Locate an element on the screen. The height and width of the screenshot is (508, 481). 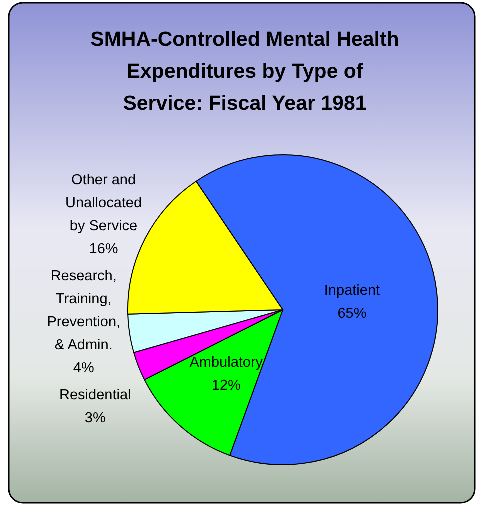
slice-label: Residential is located at coordinates (96, 396).